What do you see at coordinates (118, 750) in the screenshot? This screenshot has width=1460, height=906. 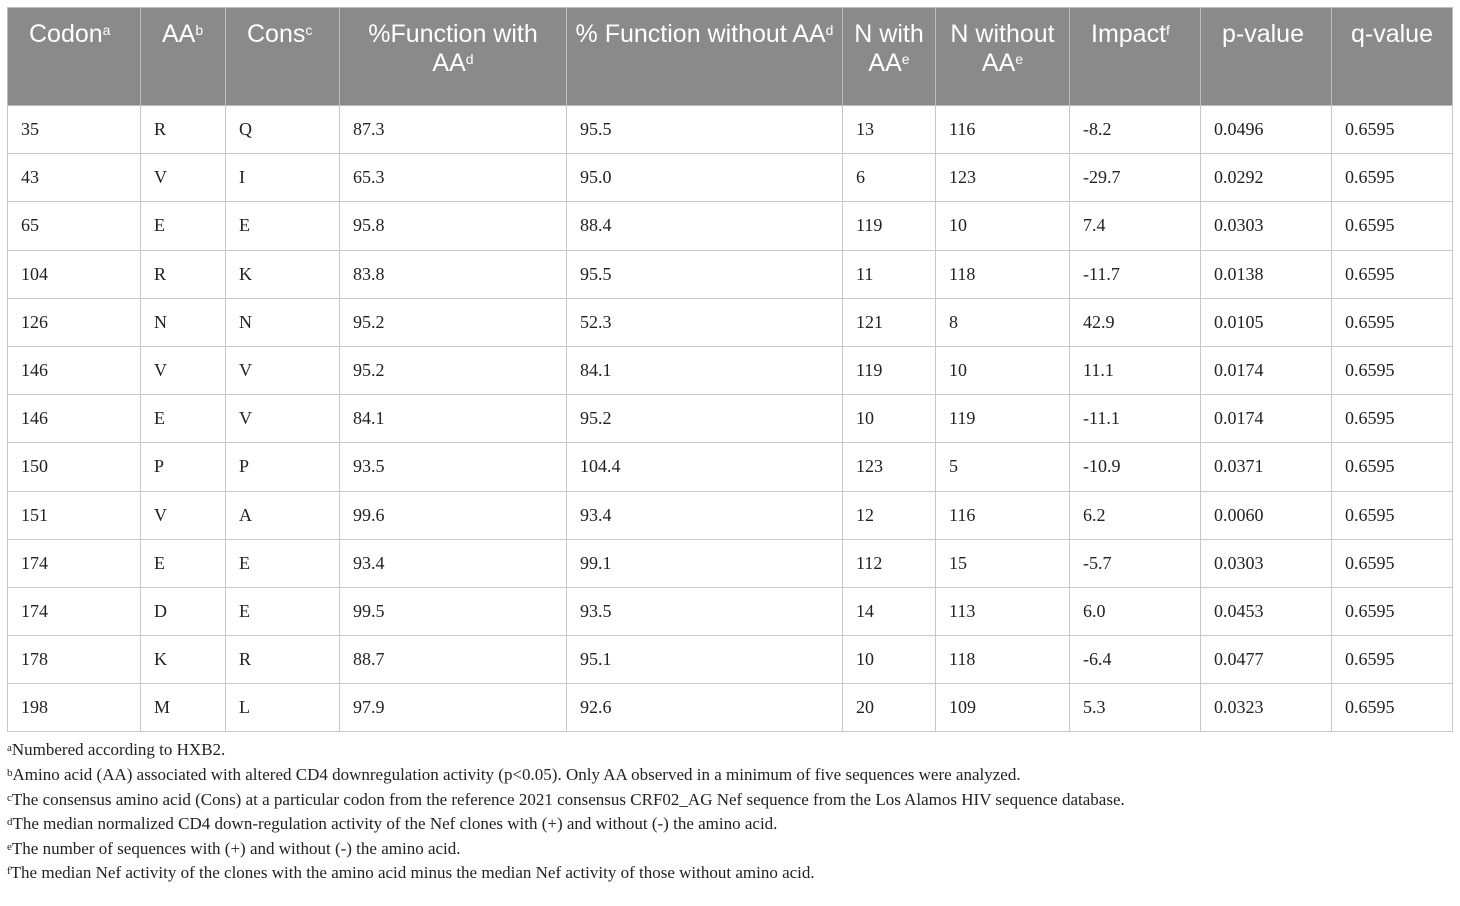 I see `footnote-text: Numbered according to HXB2.` at bounding box center [118, 750].